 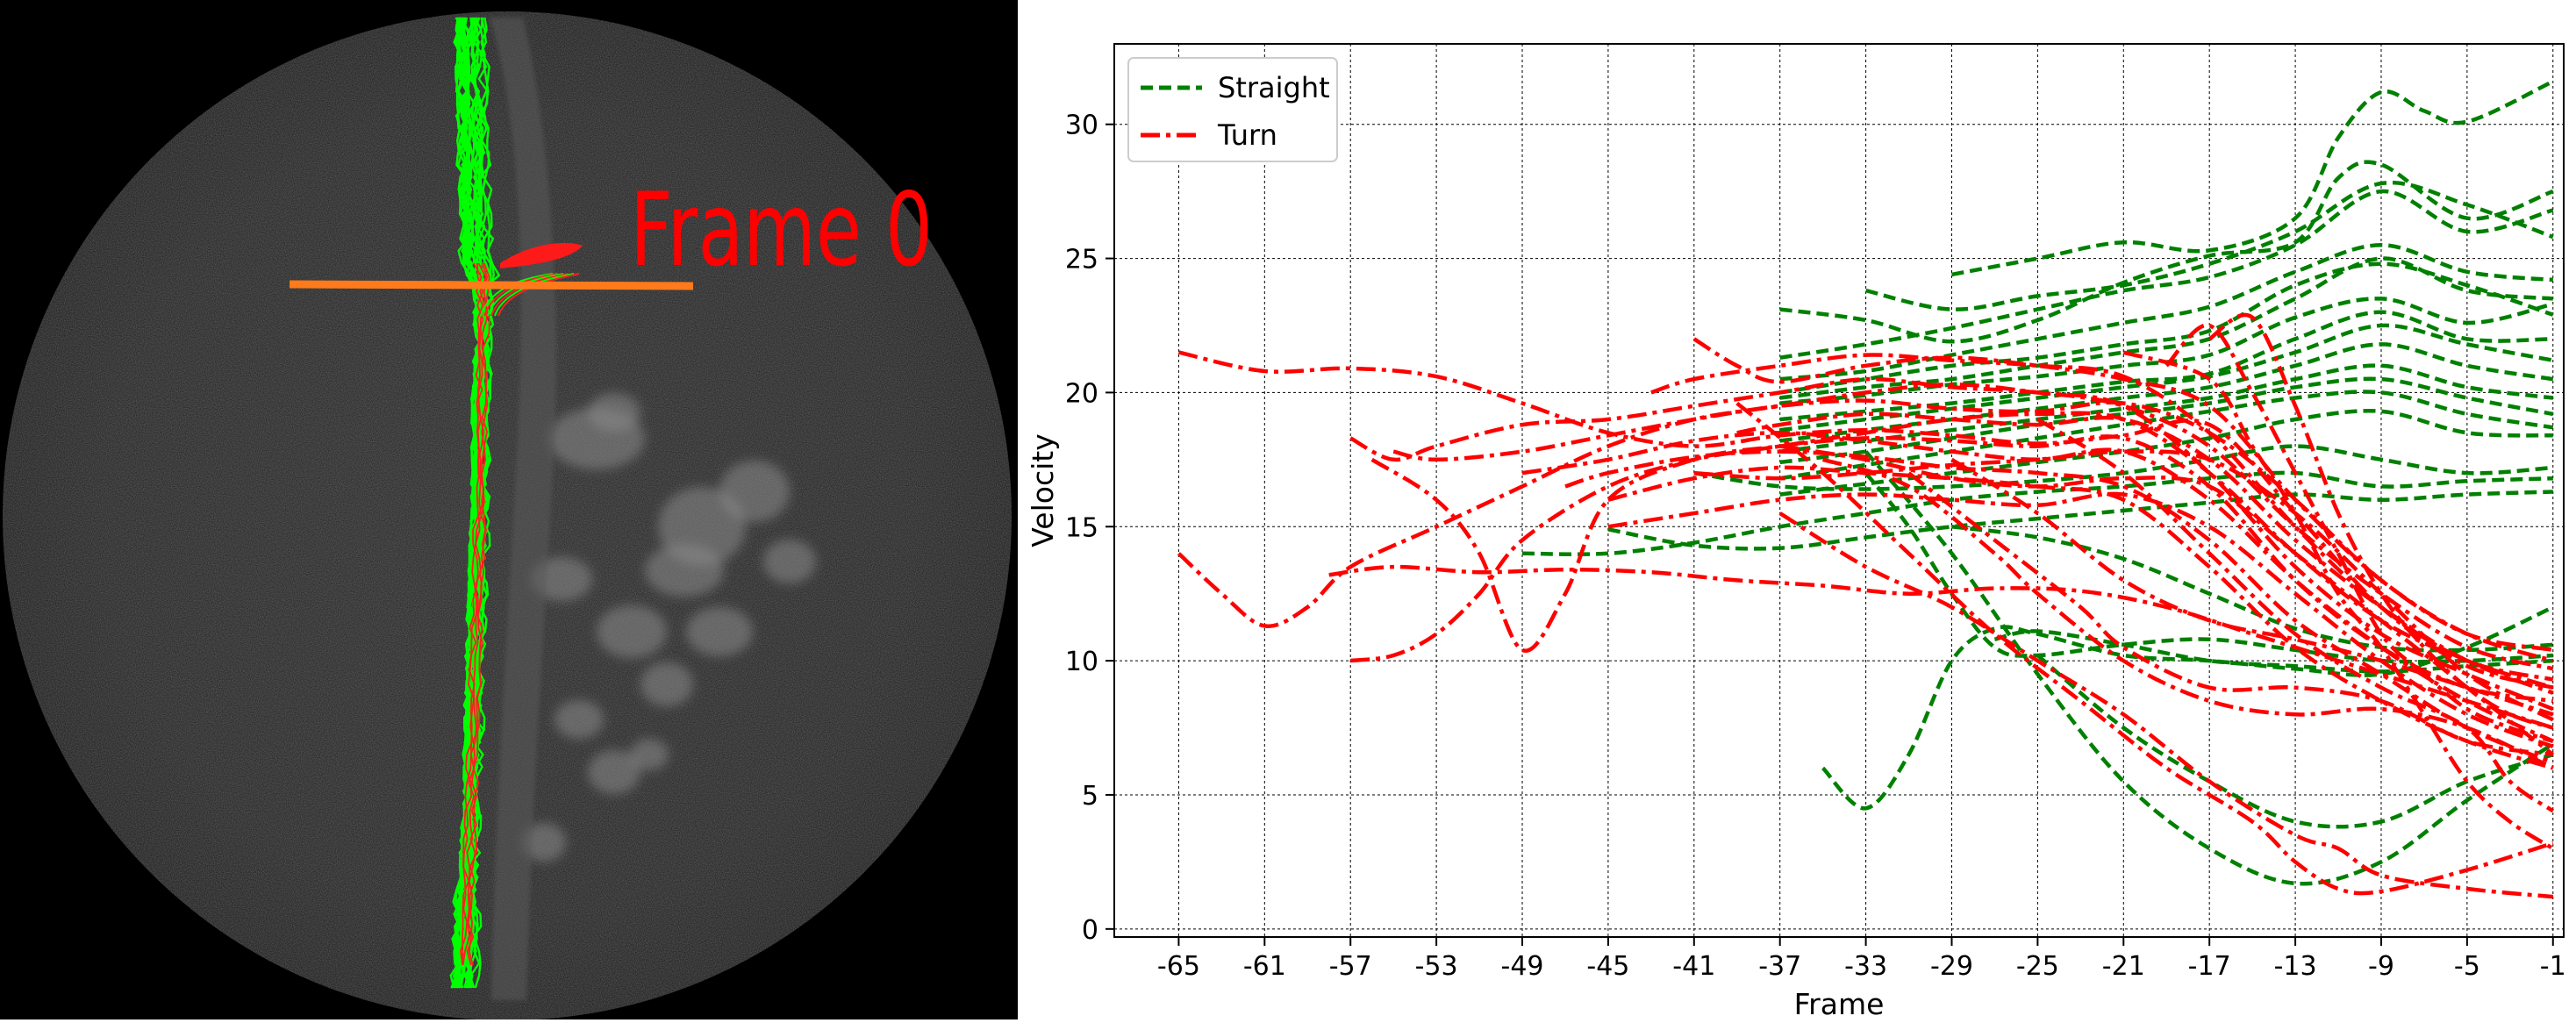 I want to click on y-axis-label: Velocity, so click(x=1043, y=490).